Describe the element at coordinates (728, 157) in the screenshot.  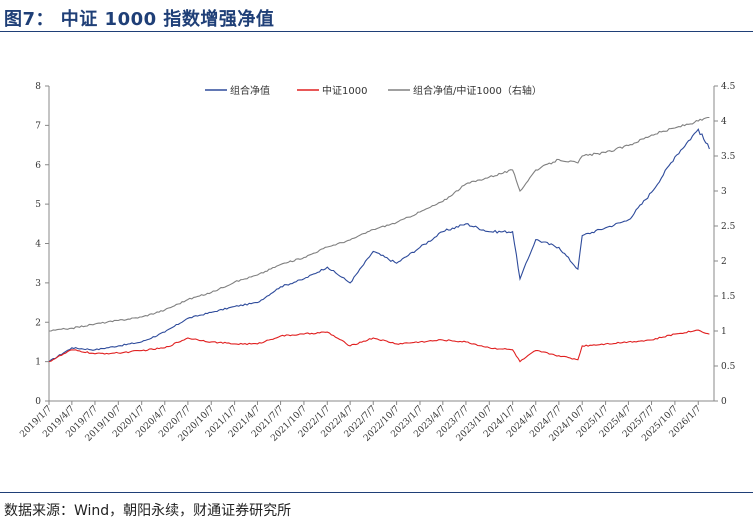
I see `right-tick-label: 3.5` at that location.